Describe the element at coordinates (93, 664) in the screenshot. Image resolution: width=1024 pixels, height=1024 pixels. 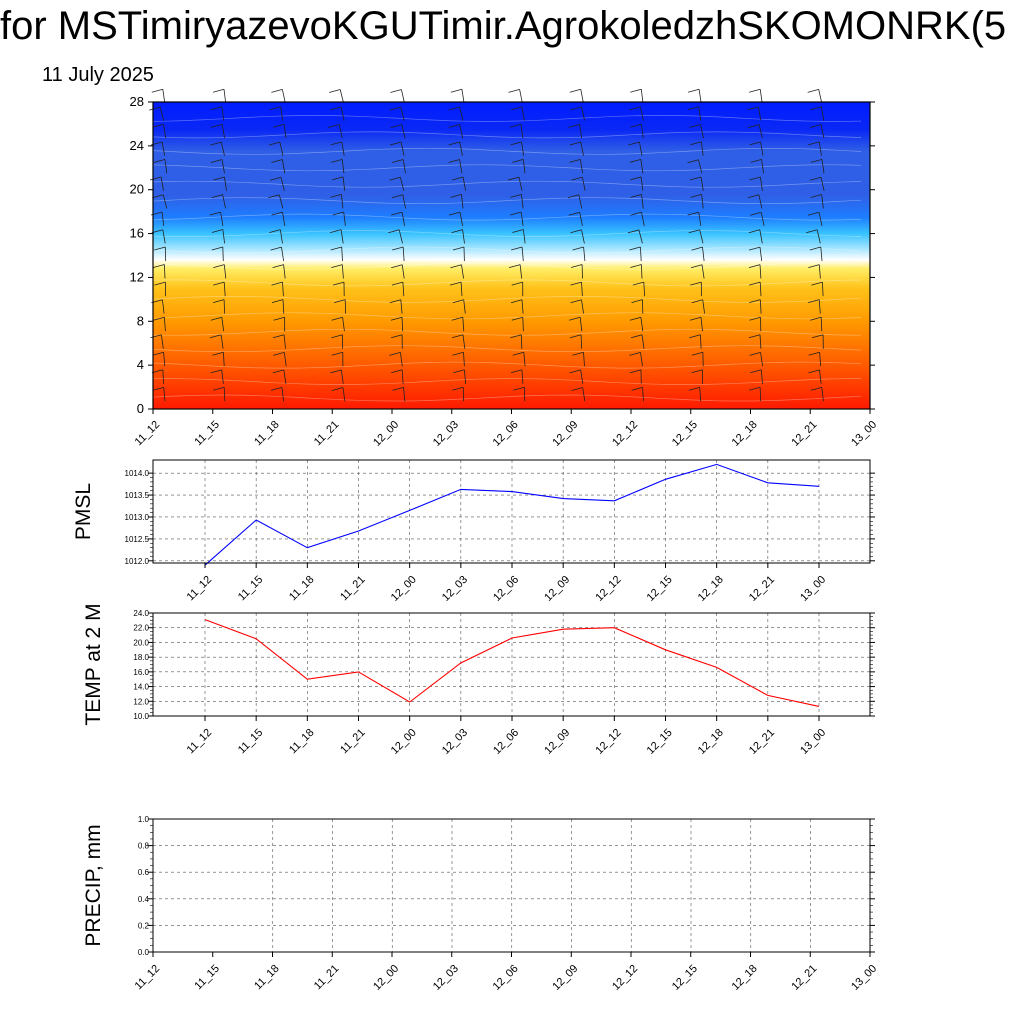
I see `y-axis-label: TEMP at 2 M` at that location.